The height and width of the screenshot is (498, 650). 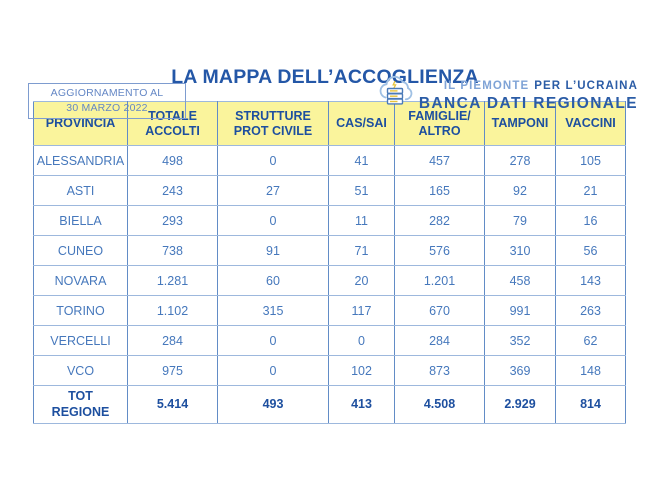 What do you see at coordinates (520, 250) in the screenshot?
I see `cell: 310` at bounding box center [520, 250].